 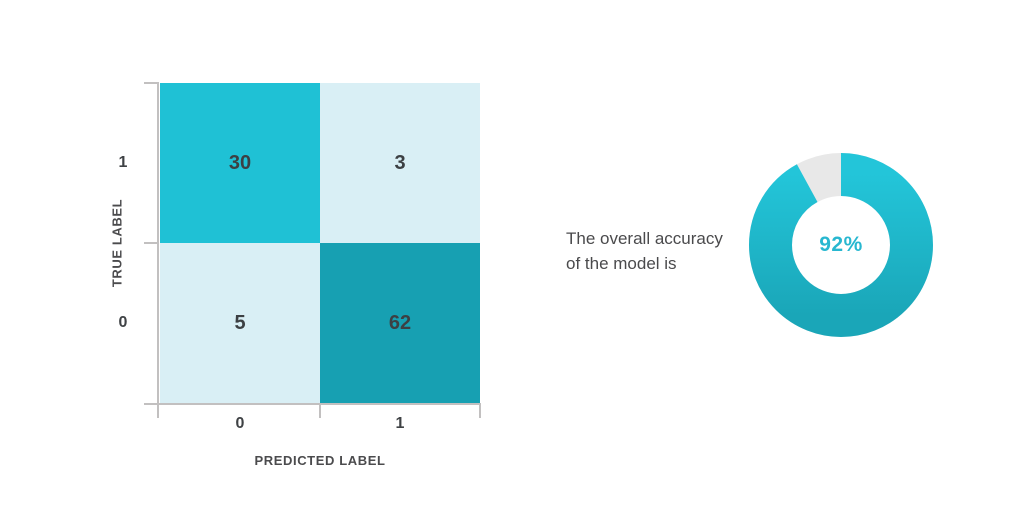 I want to click on donut-arc-accuracy, so click(x=841, y=245).